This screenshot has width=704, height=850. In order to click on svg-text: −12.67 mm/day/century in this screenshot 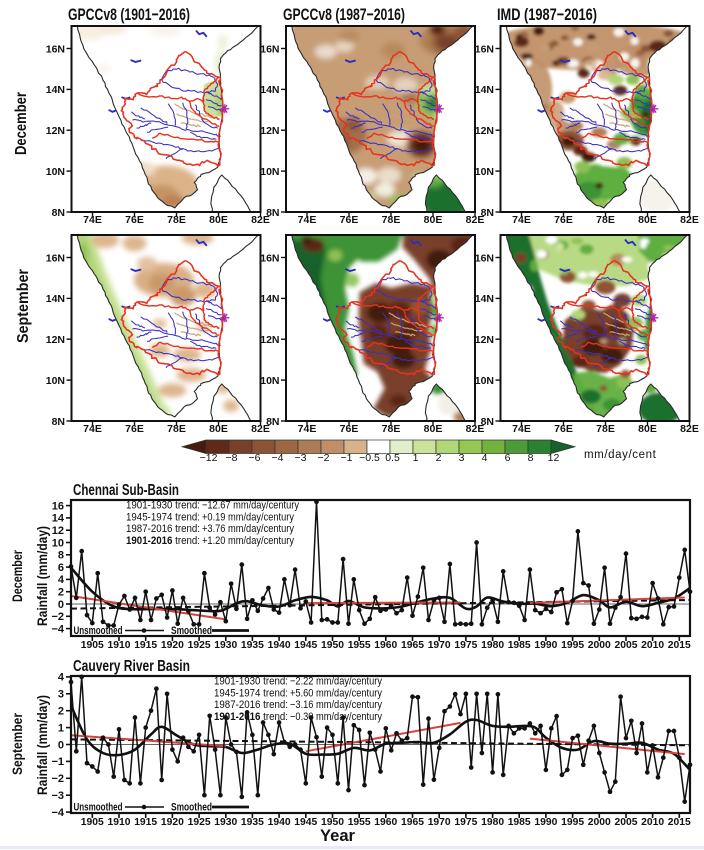, I will do `click(250, 506)`.